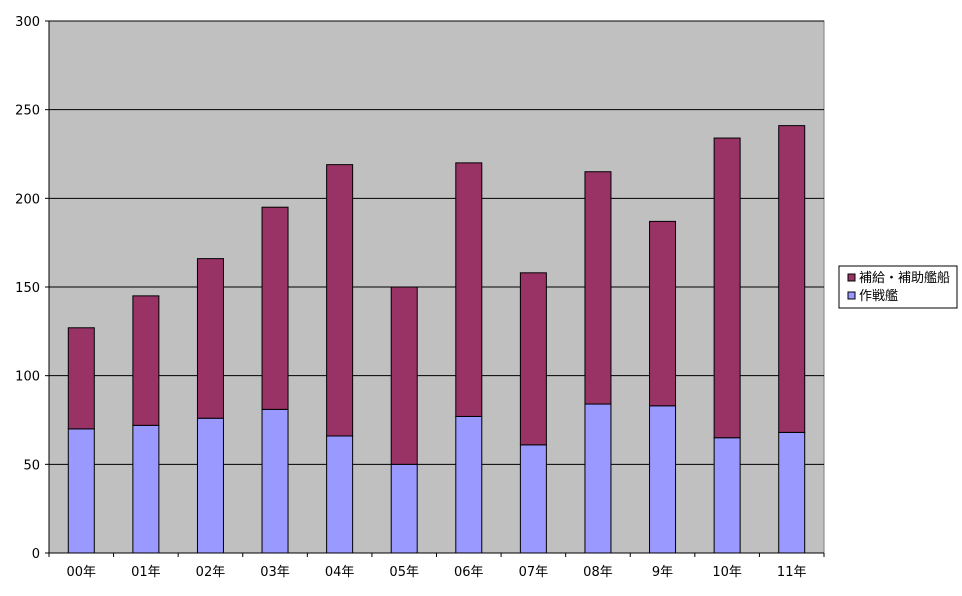 Image resolution: width=962 pixels, height=596 pixels. I want to click on y-tick-label: 150, so click(27, 288).